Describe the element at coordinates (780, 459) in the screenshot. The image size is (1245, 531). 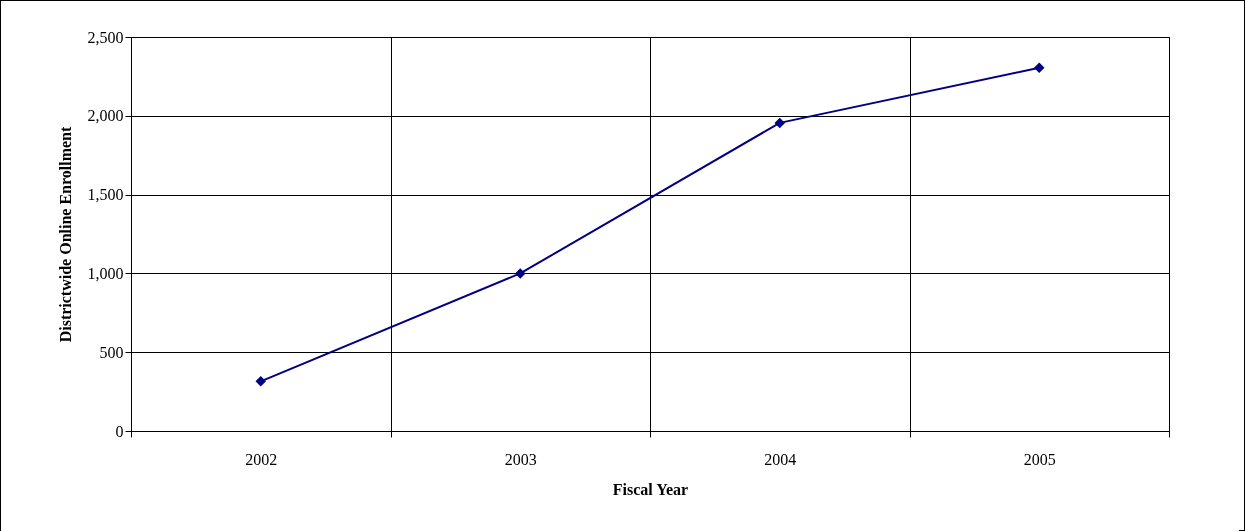
I see `x-tick-label: 2004` at that location.